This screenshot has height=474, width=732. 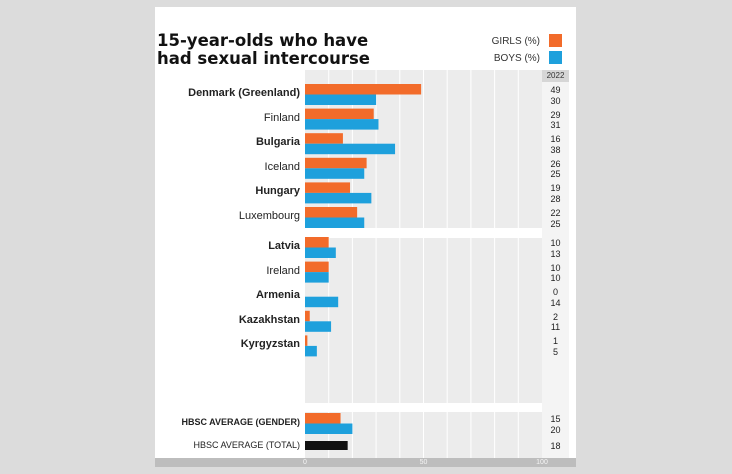 What do you see at coordinates (244, 93) in the screenshot?
I see `category-label-denmark-greenland: Denmark (Greenland)` at bounding box center [244, 93].